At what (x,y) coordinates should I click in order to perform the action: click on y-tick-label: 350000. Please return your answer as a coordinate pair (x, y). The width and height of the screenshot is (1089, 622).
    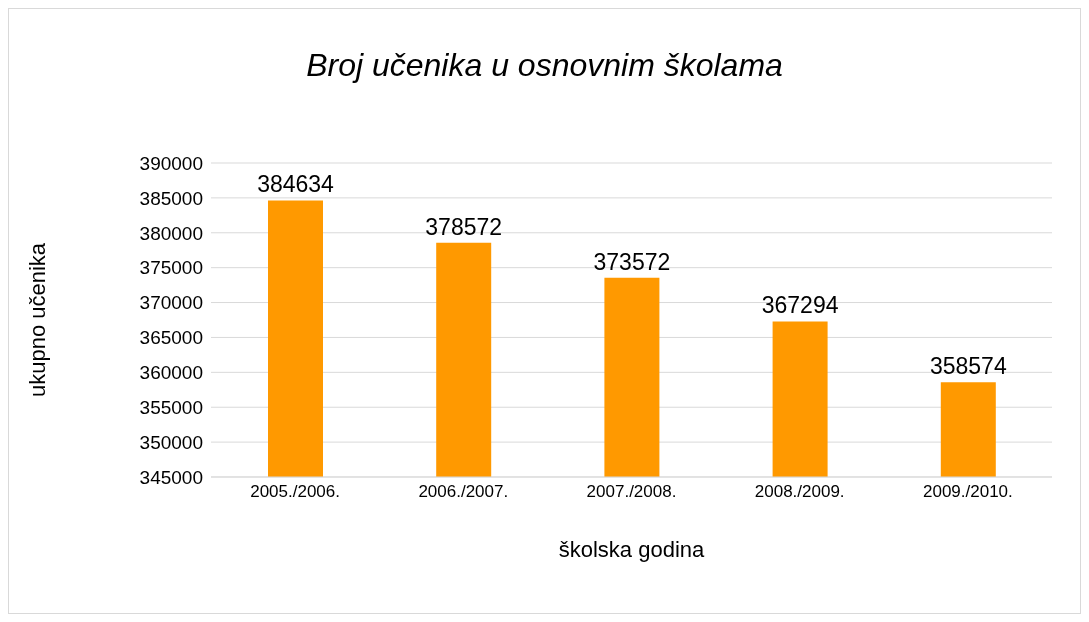
    Looking at the image, I should click on (171, 442).